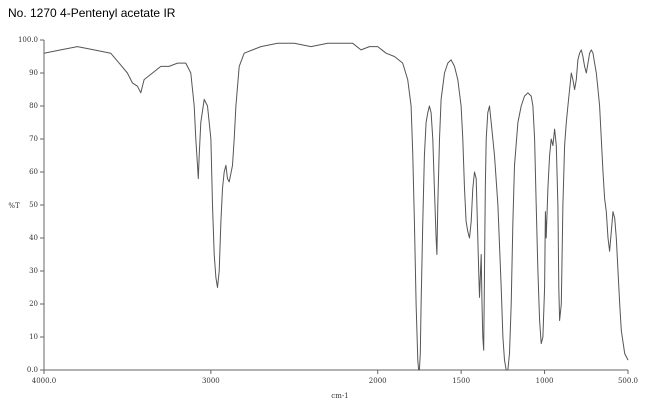 Image resolution: width=650 pixels, height=404 pixels. Describe the element at coordinates (33, 337) in the screenshot. I see `y-tick-label: 10` at that location.